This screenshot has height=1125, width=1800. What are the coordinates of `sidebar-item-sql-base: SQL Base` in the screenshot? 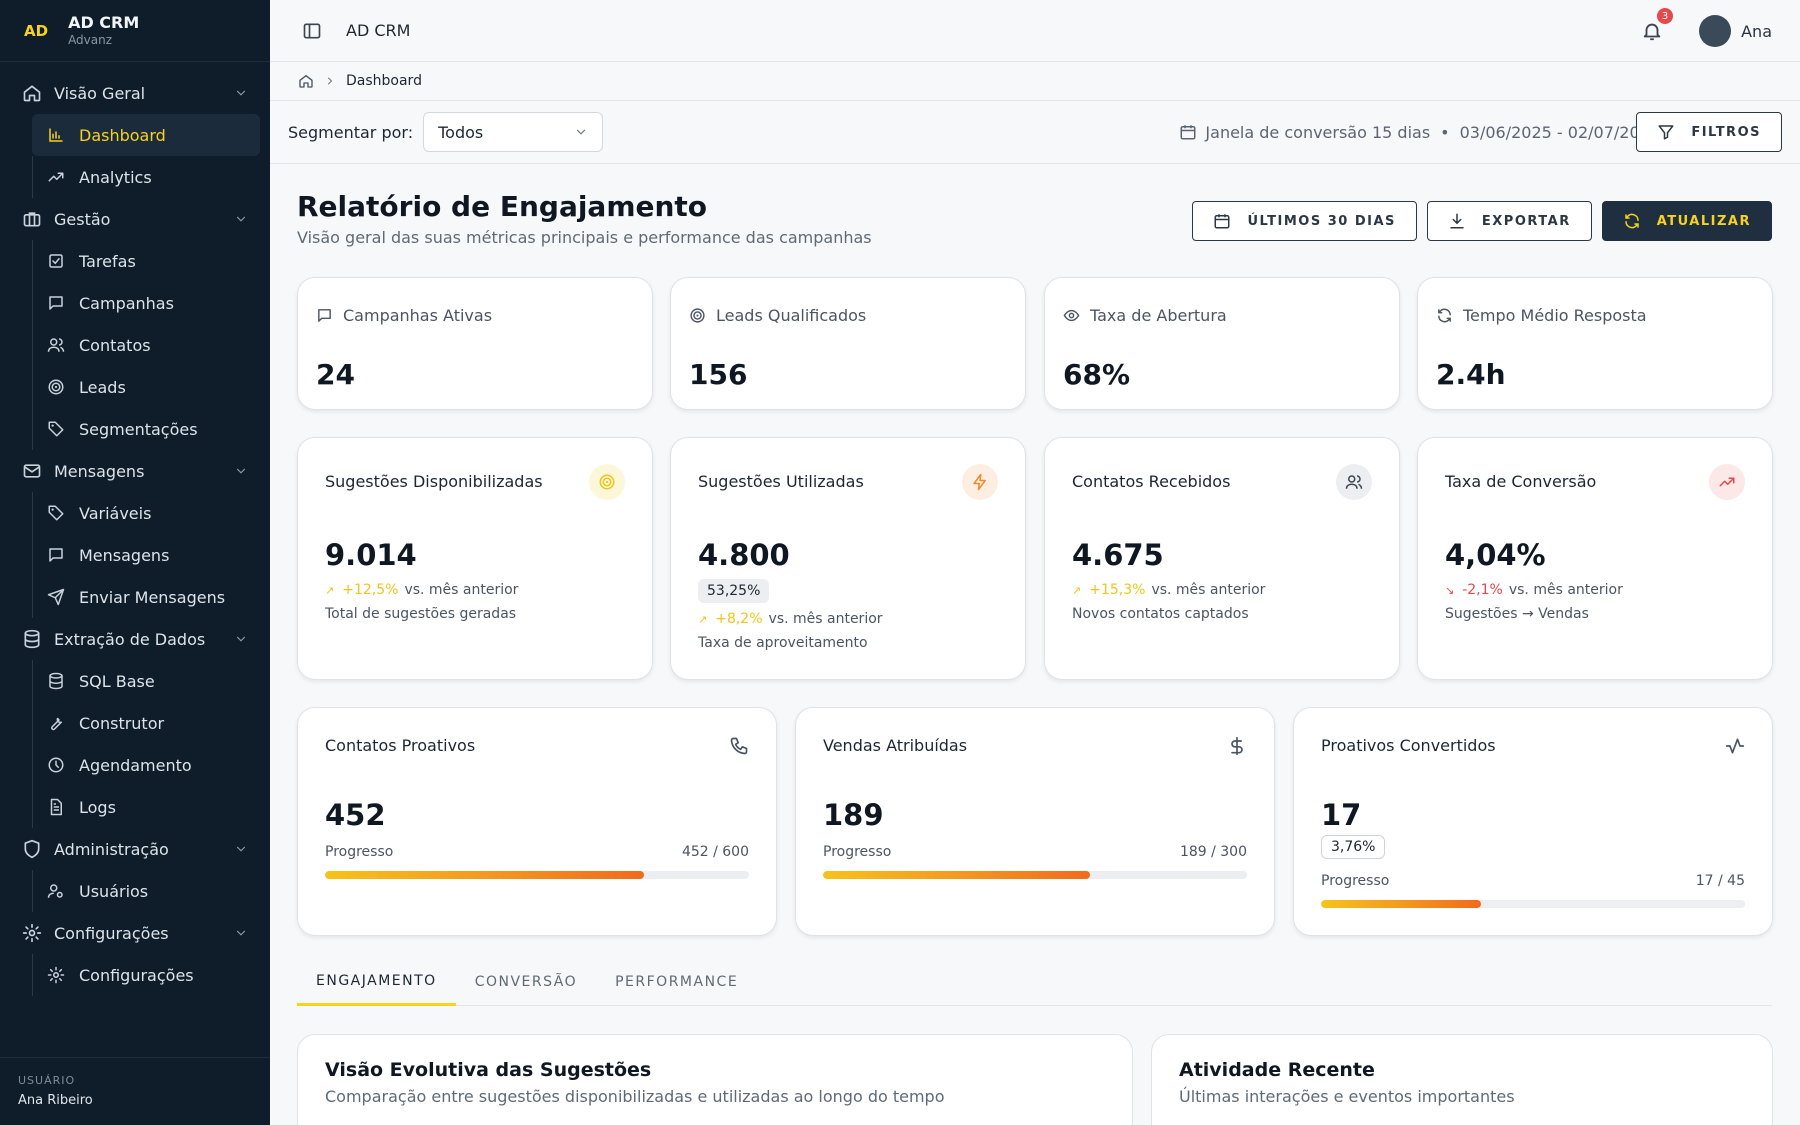 It's located at (151, 681).